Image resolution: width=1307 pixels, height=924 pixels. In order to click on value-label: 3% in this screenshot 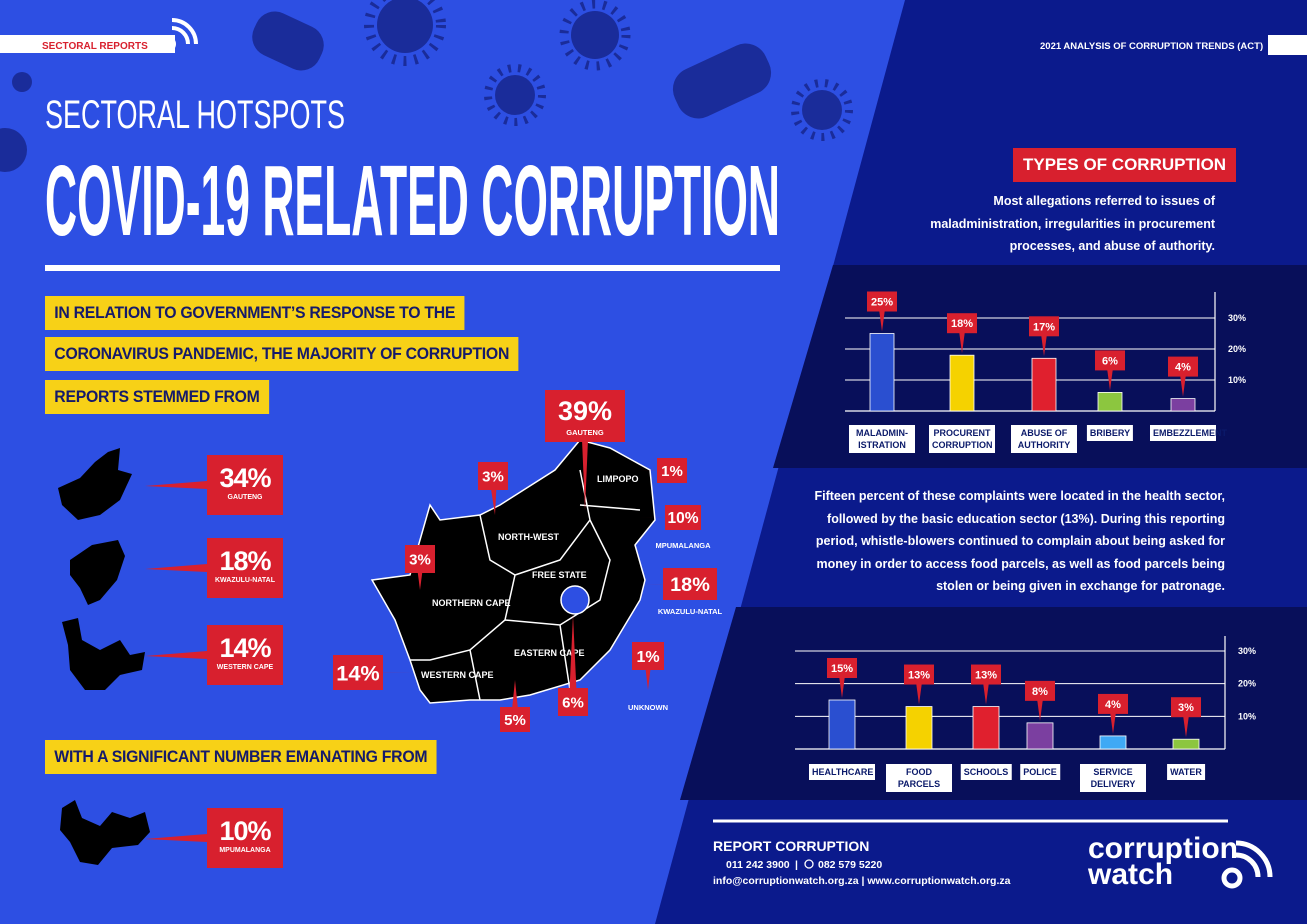, I will do `click(1186, 708)`.